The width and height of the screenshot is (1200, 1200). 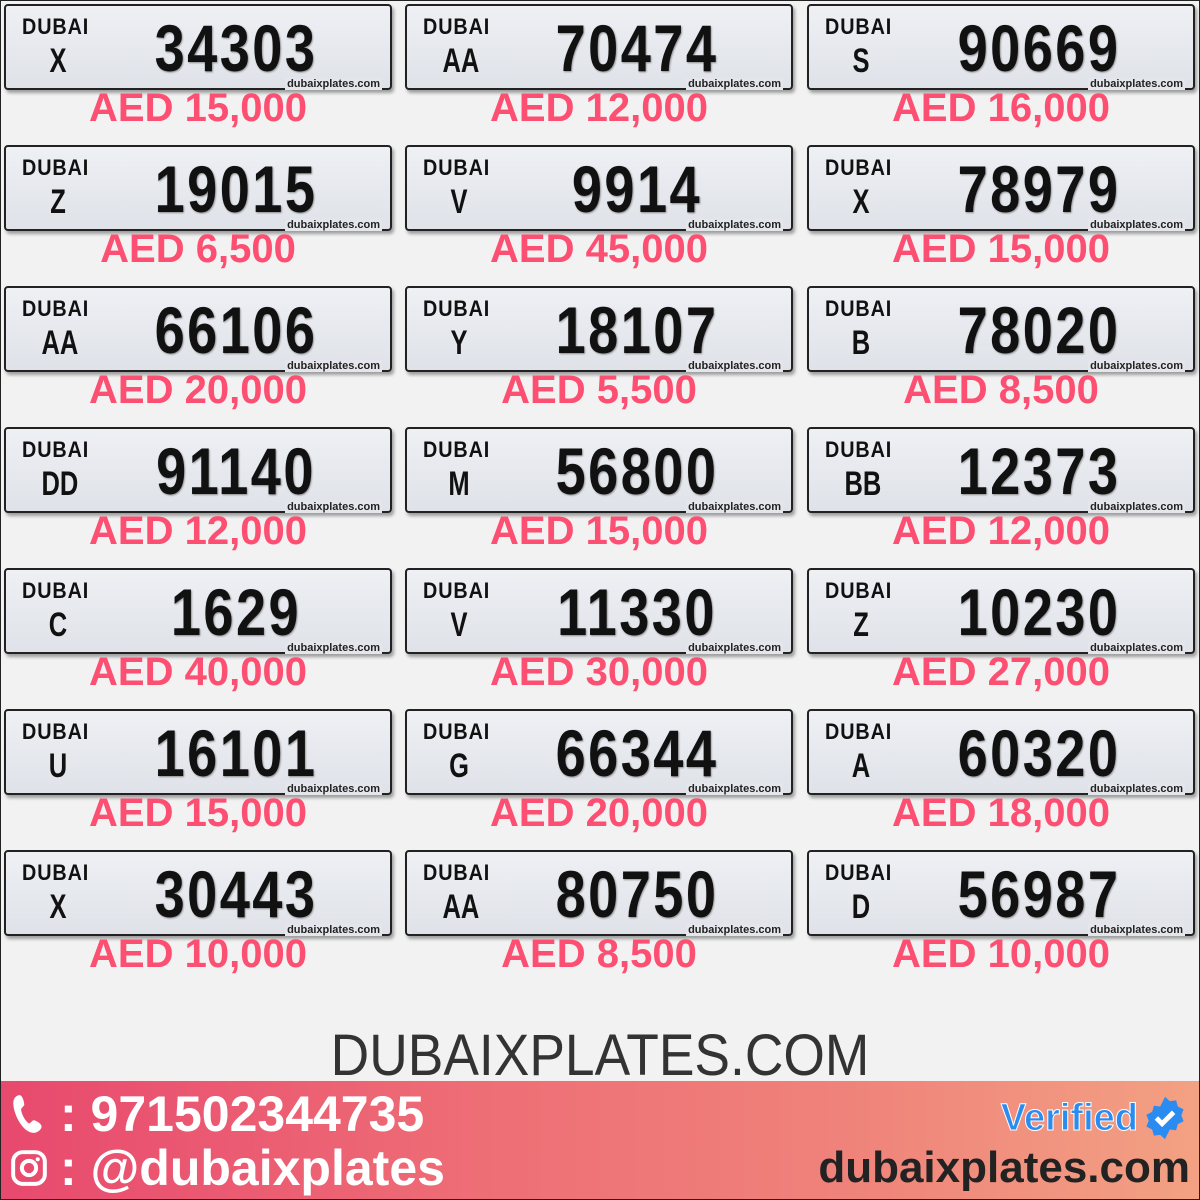 I want to click on plate-letter: A, so click(x=861, y=766).